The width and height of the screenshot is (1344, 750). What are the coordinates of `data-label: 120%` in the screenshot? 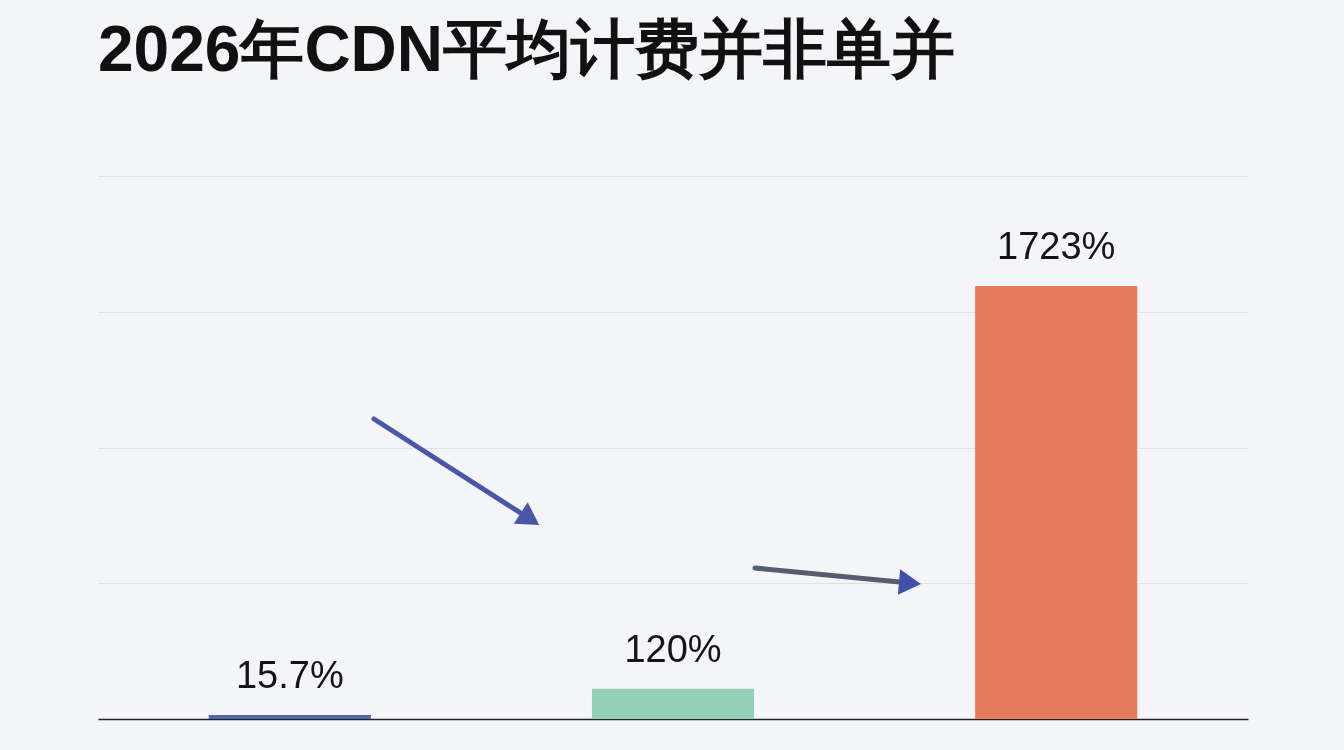 It's located at (673, 648).